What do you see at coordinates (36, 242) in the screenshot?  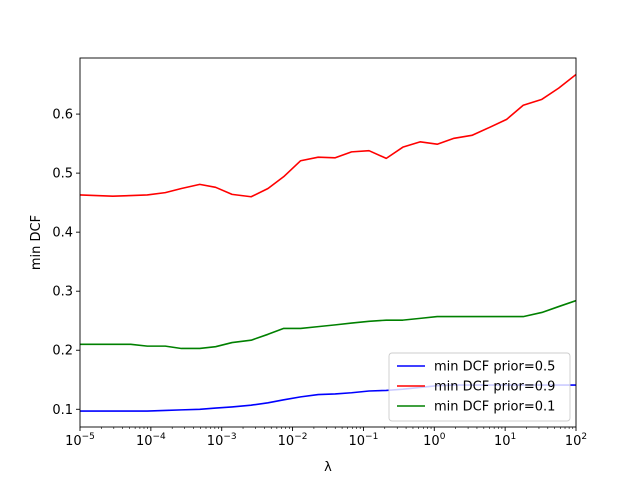 I see `y-axis-label: min DCF` at bounding box center [36, 242].